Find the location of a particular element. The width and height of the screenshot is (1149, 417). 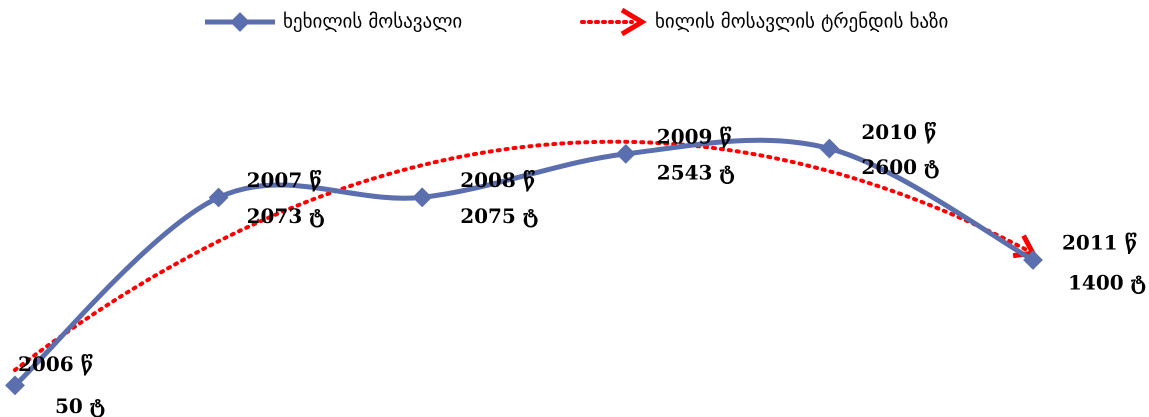

category-label: 2007 წ is located at coordinates (284, 180).